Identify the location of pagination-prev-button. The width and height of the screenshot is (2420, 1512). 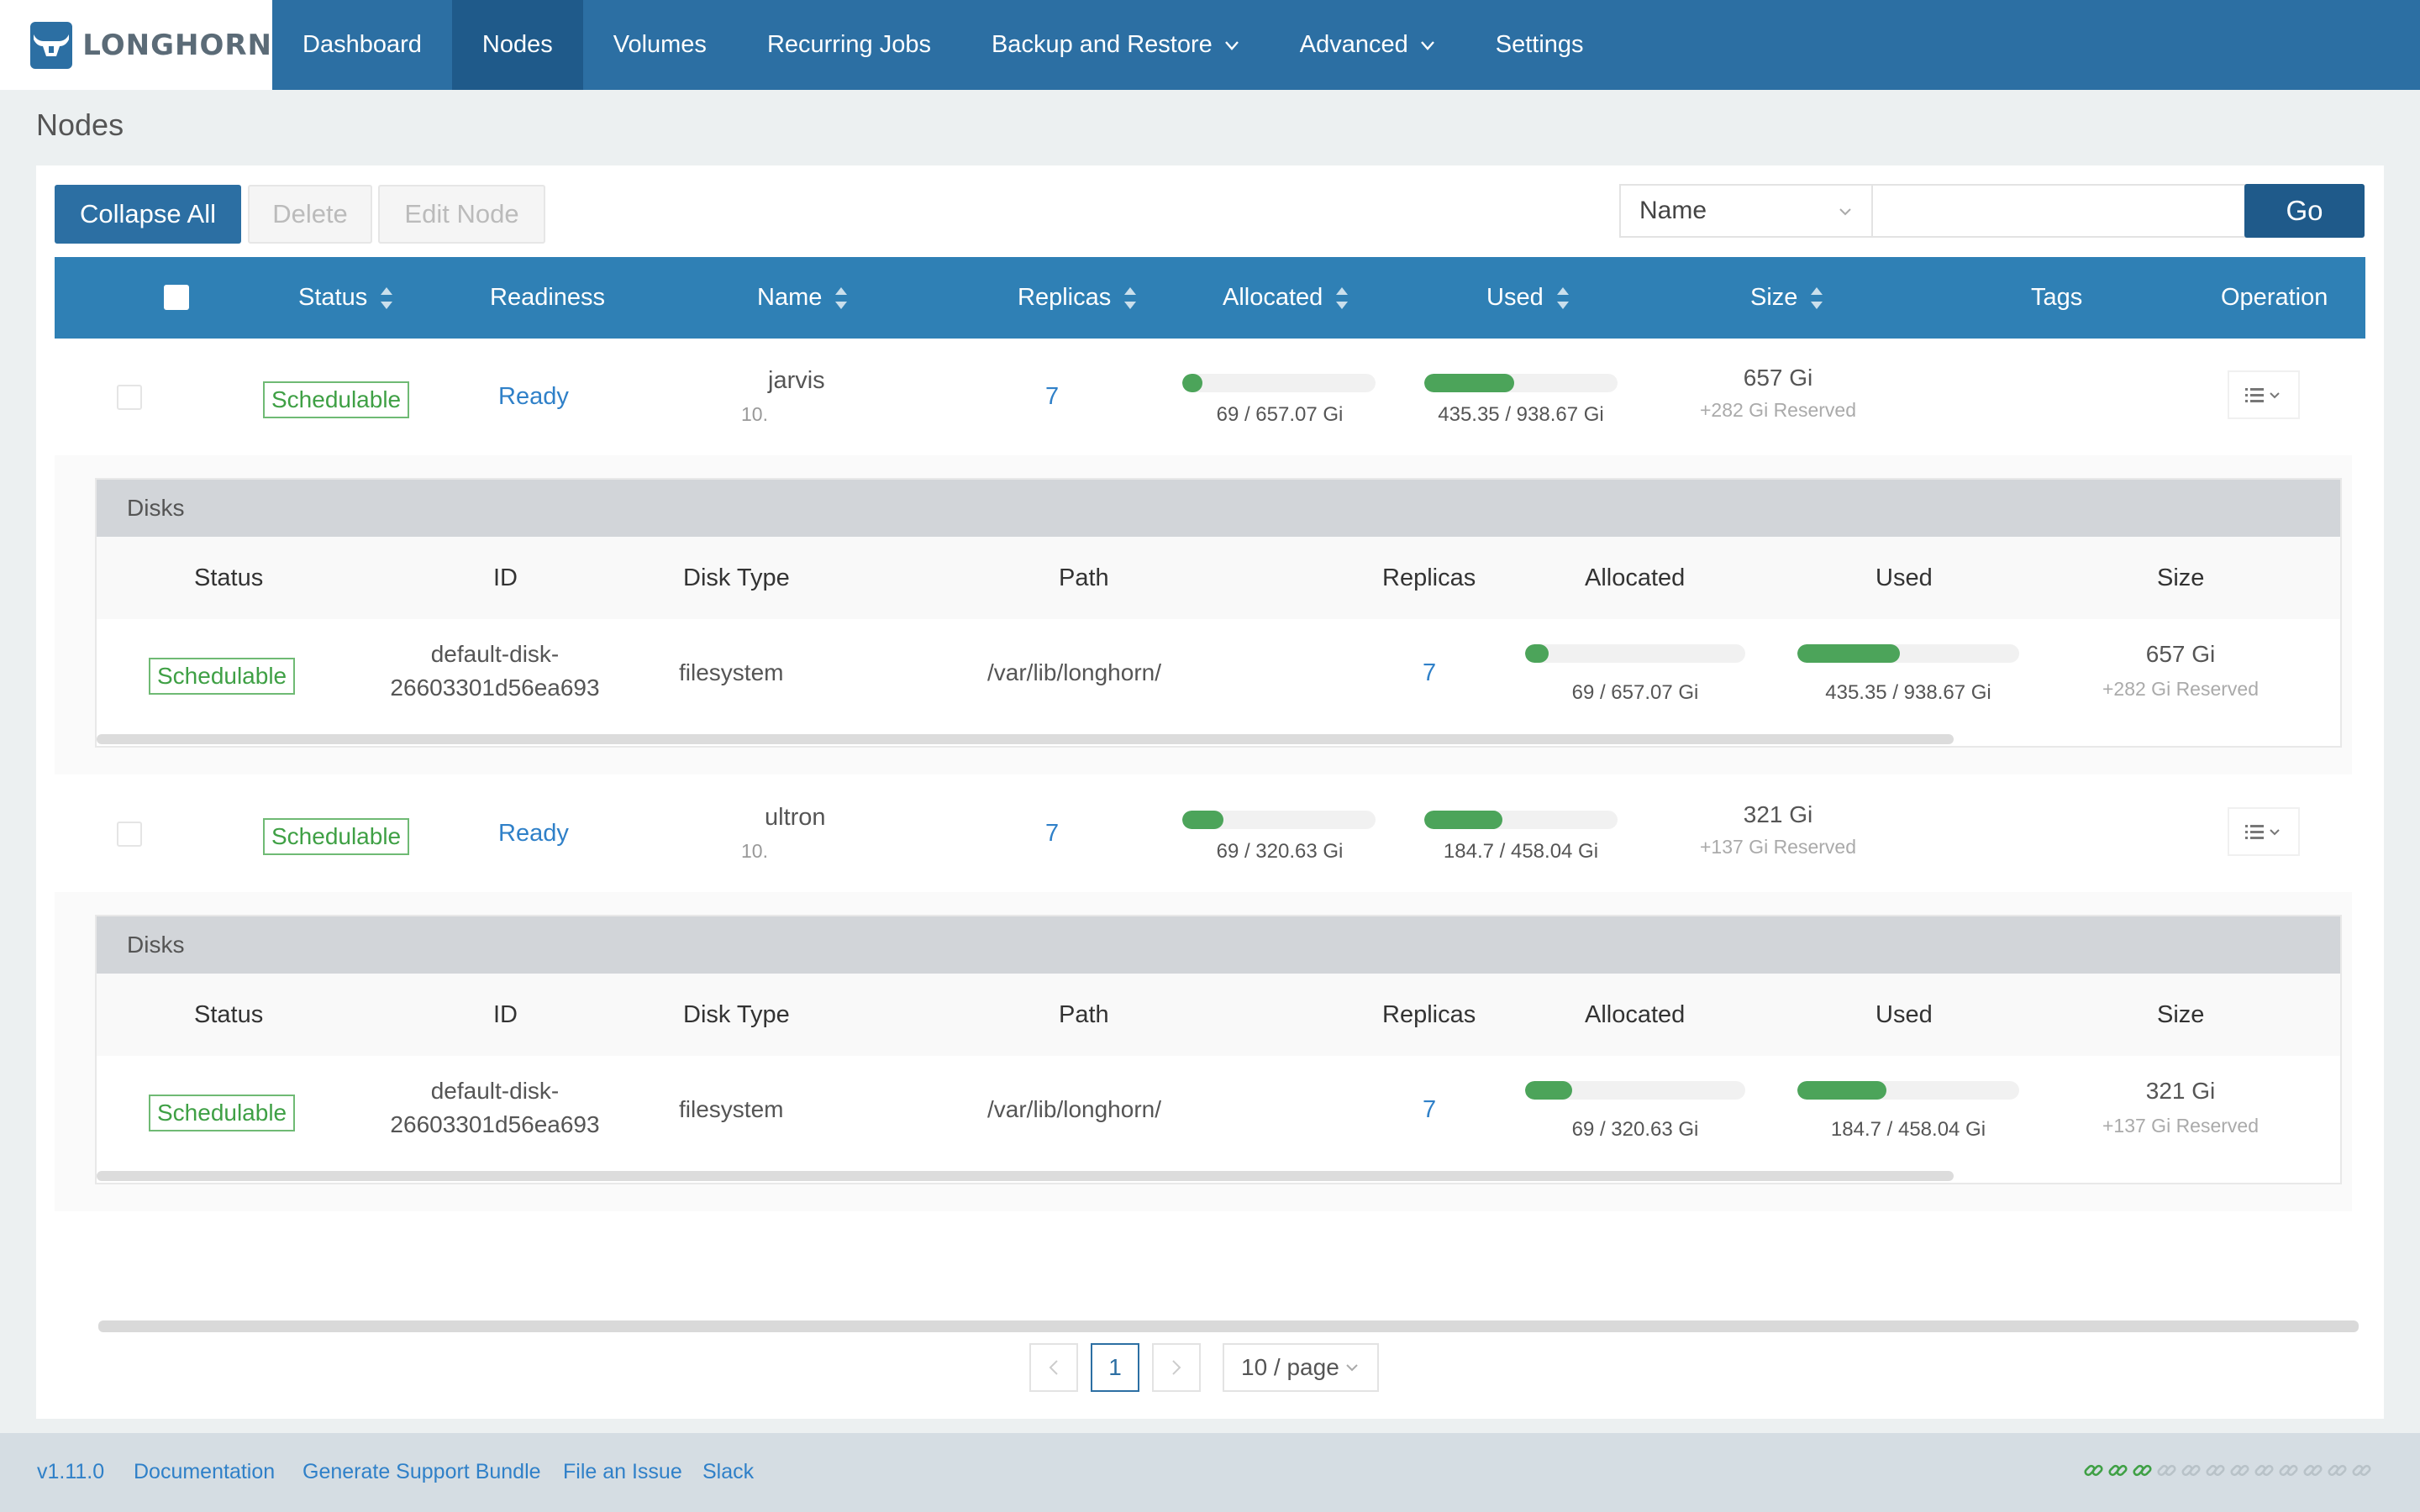
(1053, 1367).